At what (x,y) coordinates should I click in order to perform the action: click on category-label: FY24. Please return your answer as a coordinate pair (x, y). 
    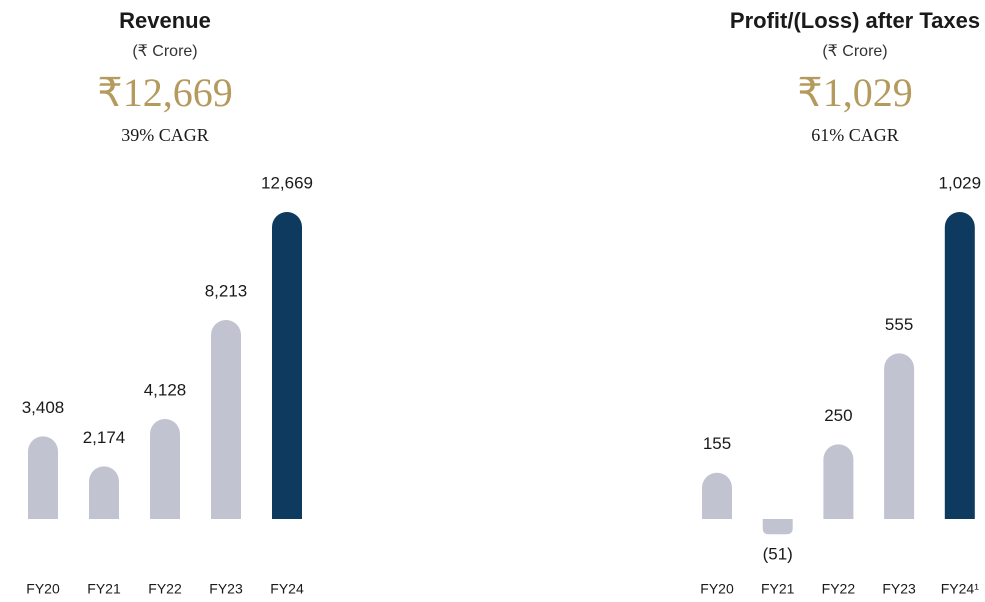
    Looking at the image, I should click on (287, 589).